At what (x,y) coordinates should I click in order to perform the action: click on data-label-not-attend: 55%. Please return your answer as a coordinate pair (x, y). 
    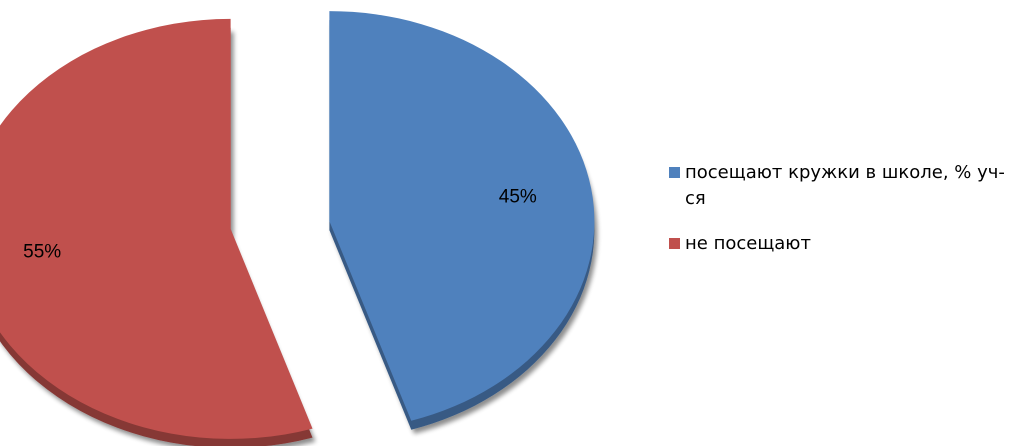
    Looking at the image, I should click on (42, 252).